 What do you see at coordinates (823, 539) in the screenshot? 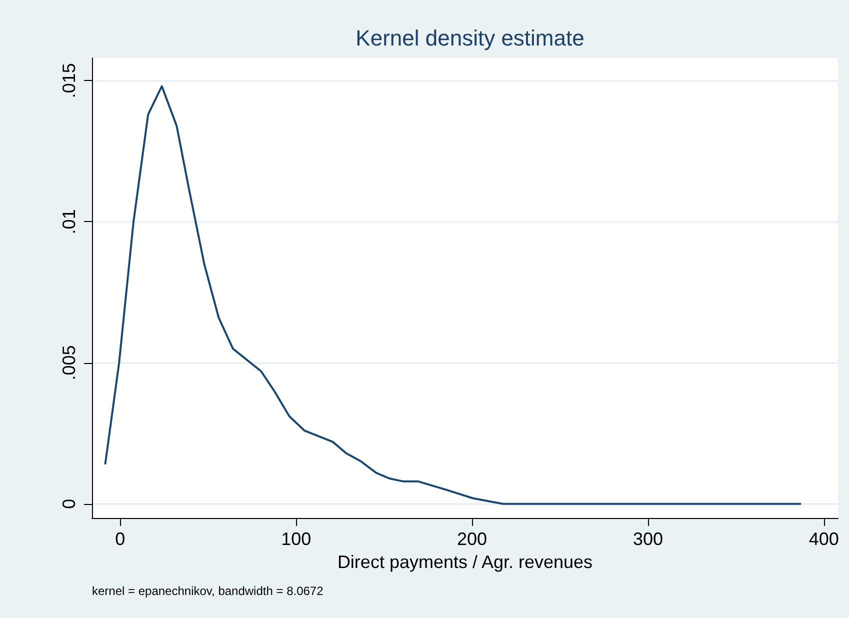
I see `x-tick-label: 400` at bounding box center [823, 539].